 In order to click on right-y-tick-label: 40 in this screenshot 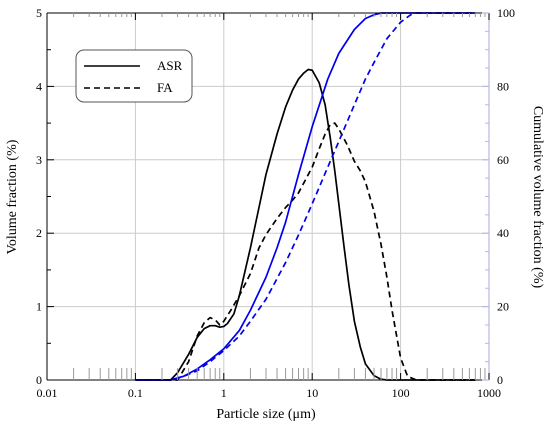, I will do `click(503, 233)`.